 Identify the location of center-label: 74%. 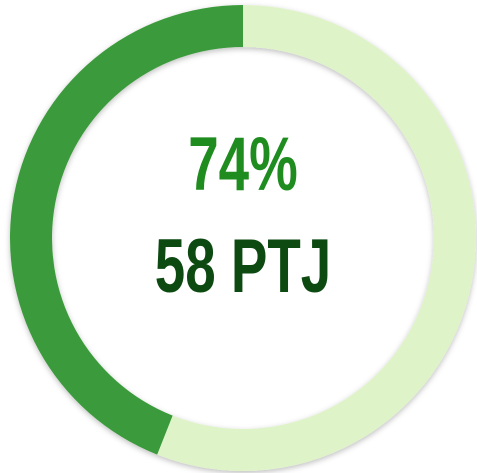
(243, 164).